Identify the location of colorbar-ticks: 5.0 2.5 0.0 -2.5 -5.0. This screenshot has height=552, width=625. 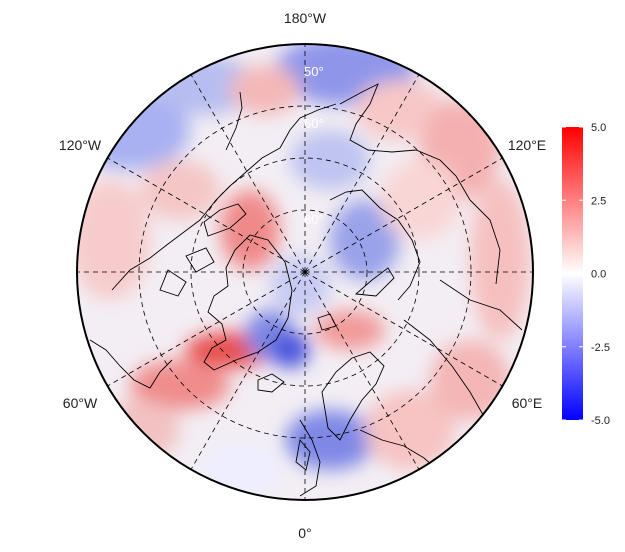
(586, 274).